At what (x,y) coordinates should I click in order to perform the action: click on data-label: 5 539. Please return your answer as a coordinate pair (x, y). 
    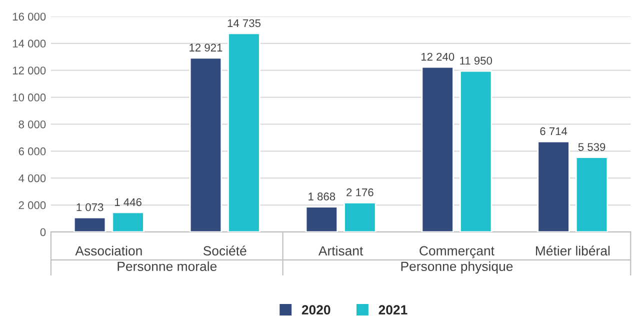
    Looking at the image, I should click on (592, 147).